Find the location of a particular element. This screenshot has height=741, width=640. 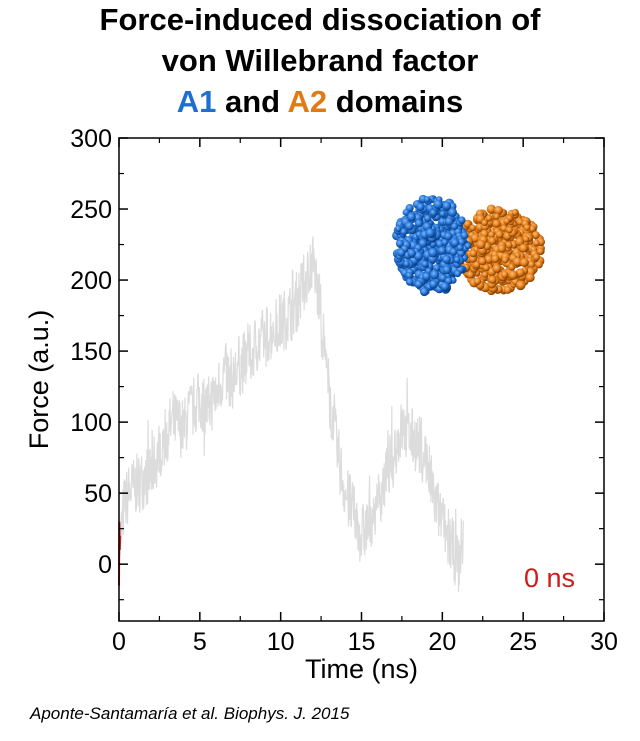

x-tick-label: 0 is located at coordinates (119, 642).